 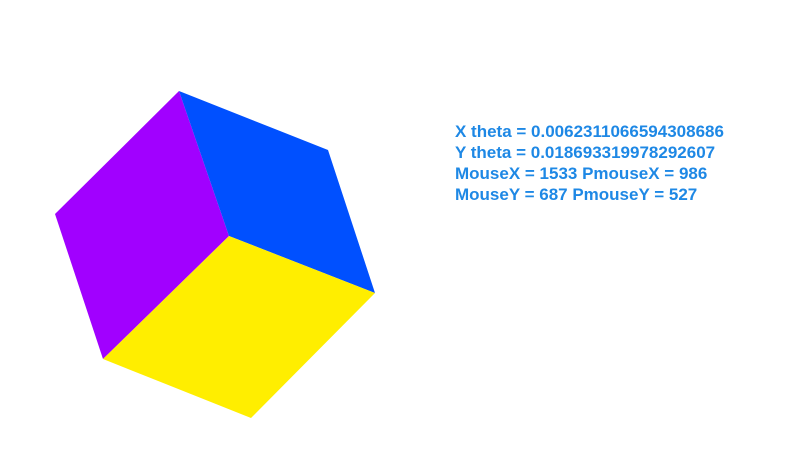 I want to click on cube-face-purple, so click(x=142, y=225).